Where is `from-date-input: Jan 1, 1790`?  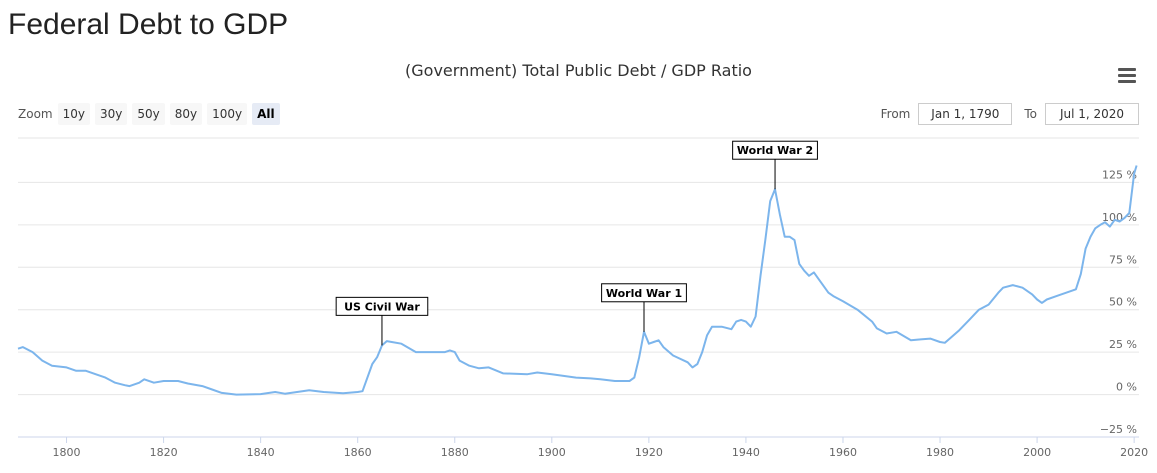 from-date-input: Jan 1, 1790 is located at coordinates (965, 114).